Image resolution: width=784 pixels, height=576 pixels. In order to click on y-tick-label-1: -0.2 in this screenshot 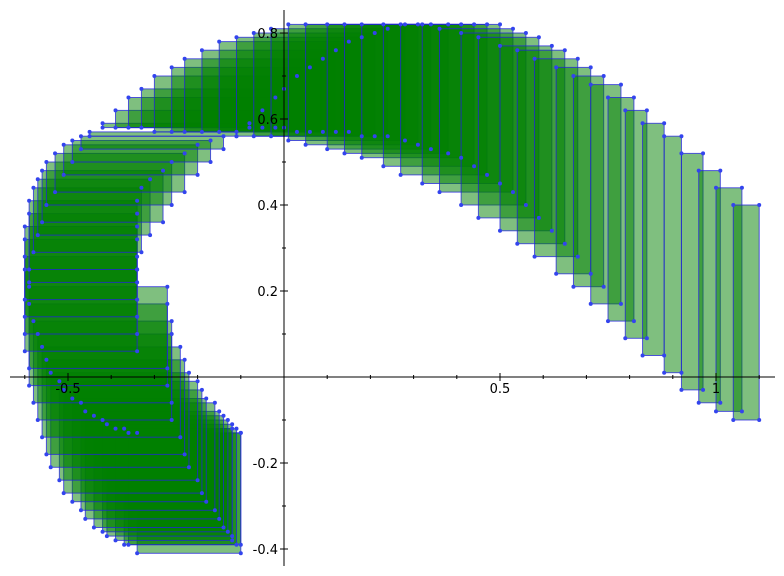, I will do `click(265, 464)`.